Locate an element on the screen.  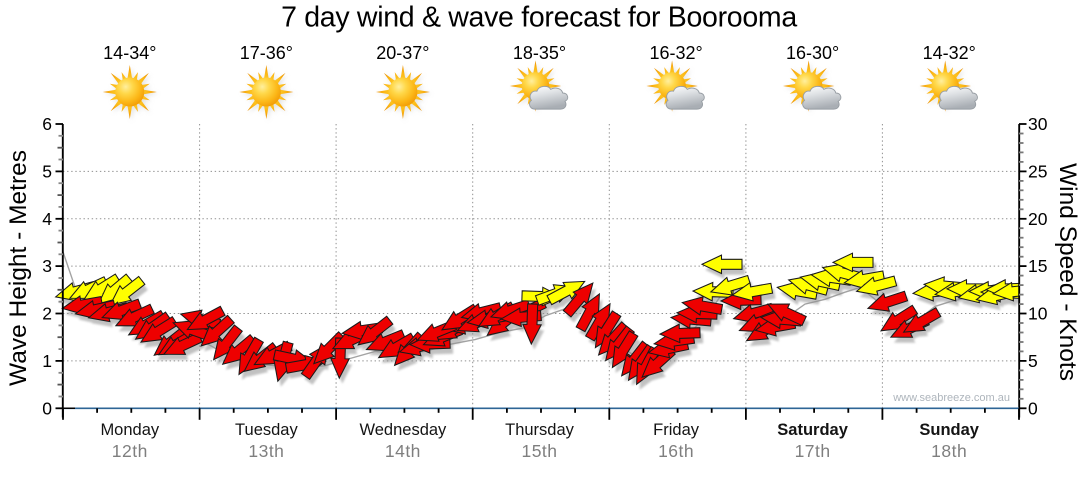
svg-text: 18th is located at coordinates (949, 451).